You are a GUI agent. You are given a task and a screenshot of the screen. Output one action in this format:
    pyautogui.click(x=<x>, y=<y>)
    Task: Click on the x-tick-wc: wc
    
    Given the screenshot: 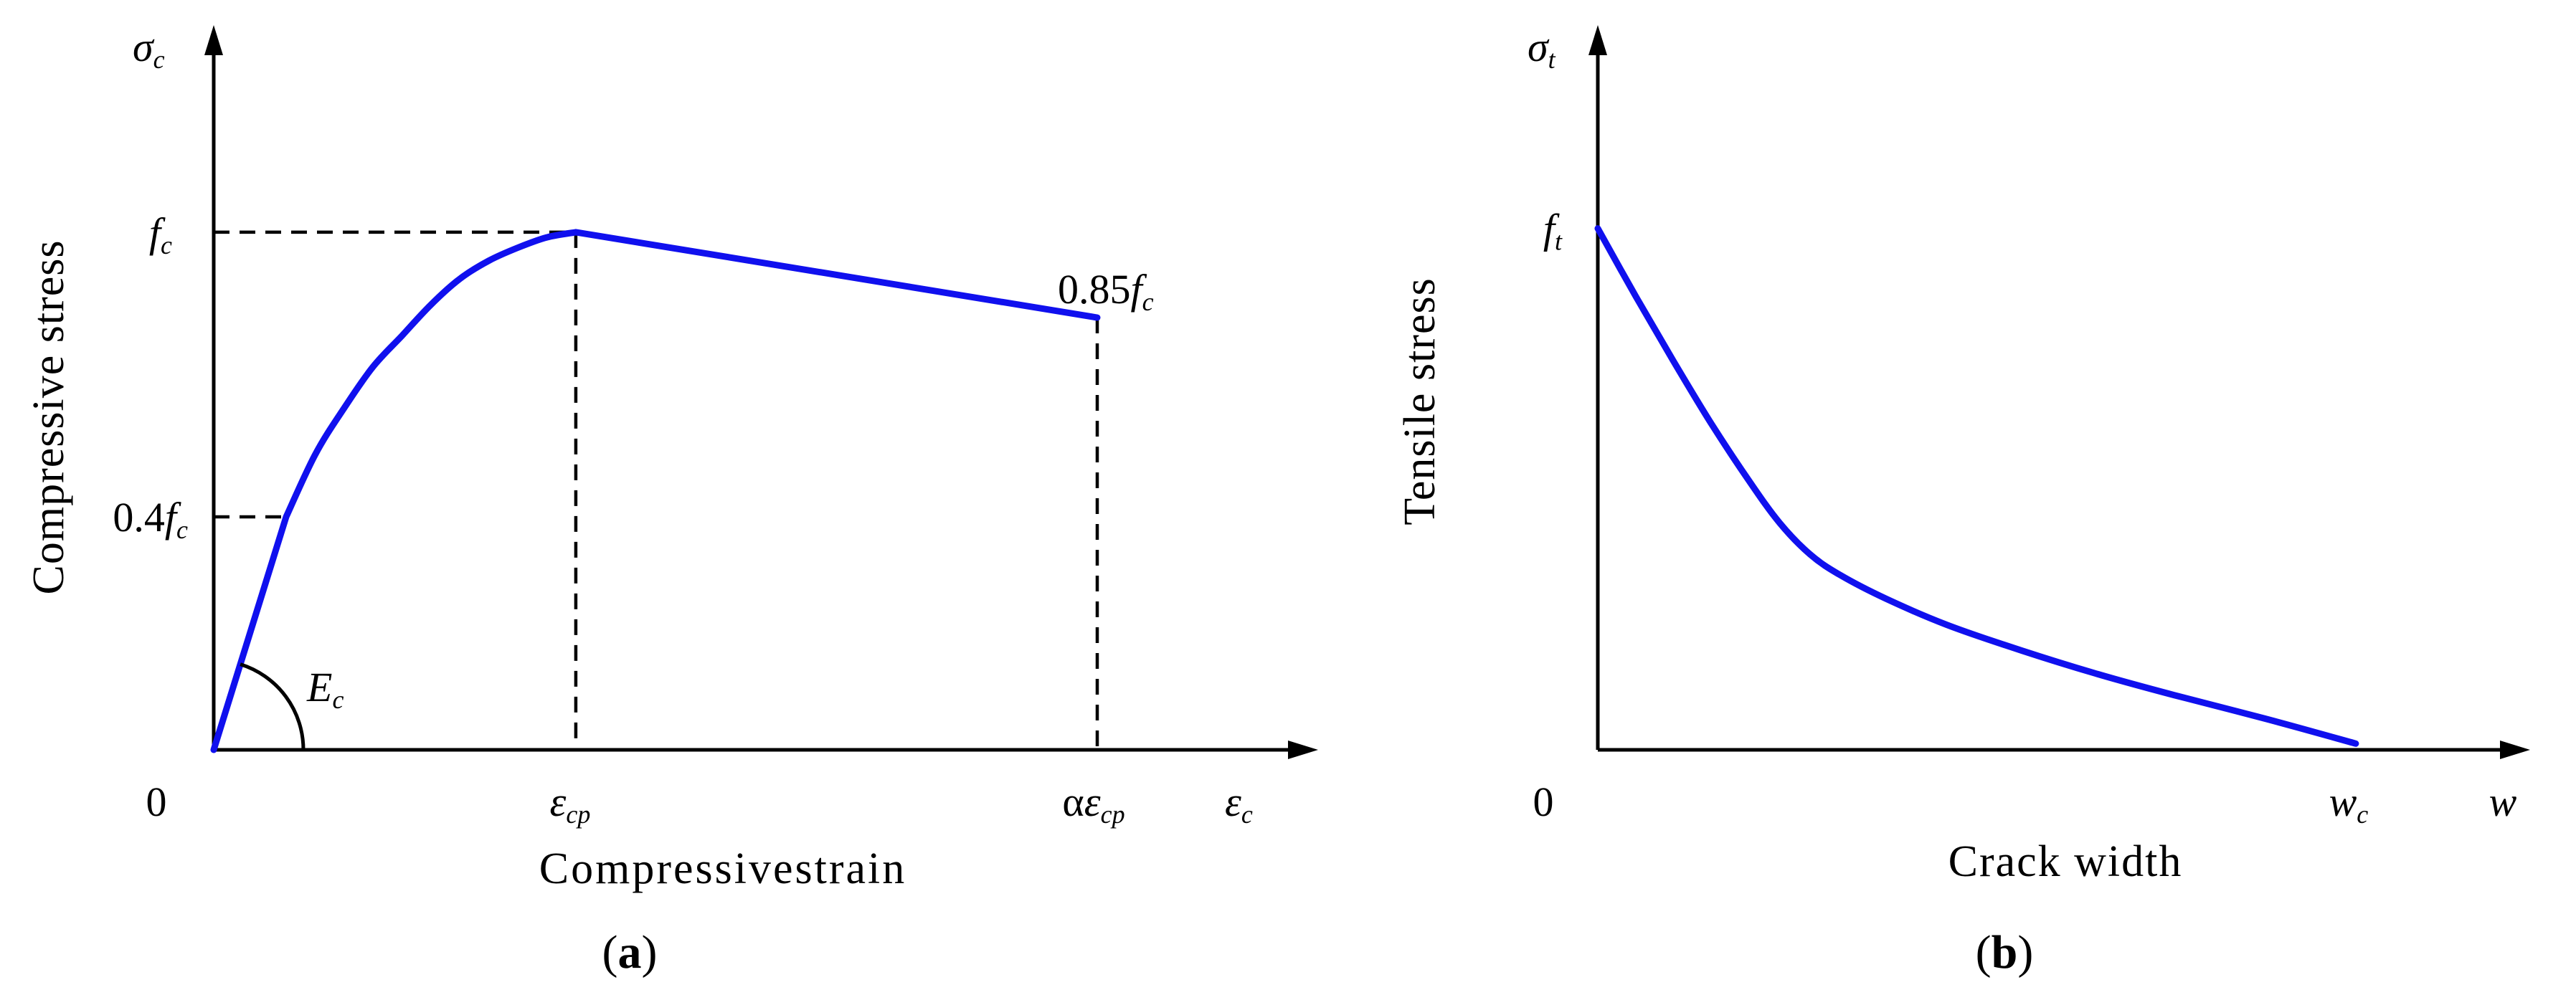 What is the action you would take?
    pyautogui.click(x=2349, y=804)
    